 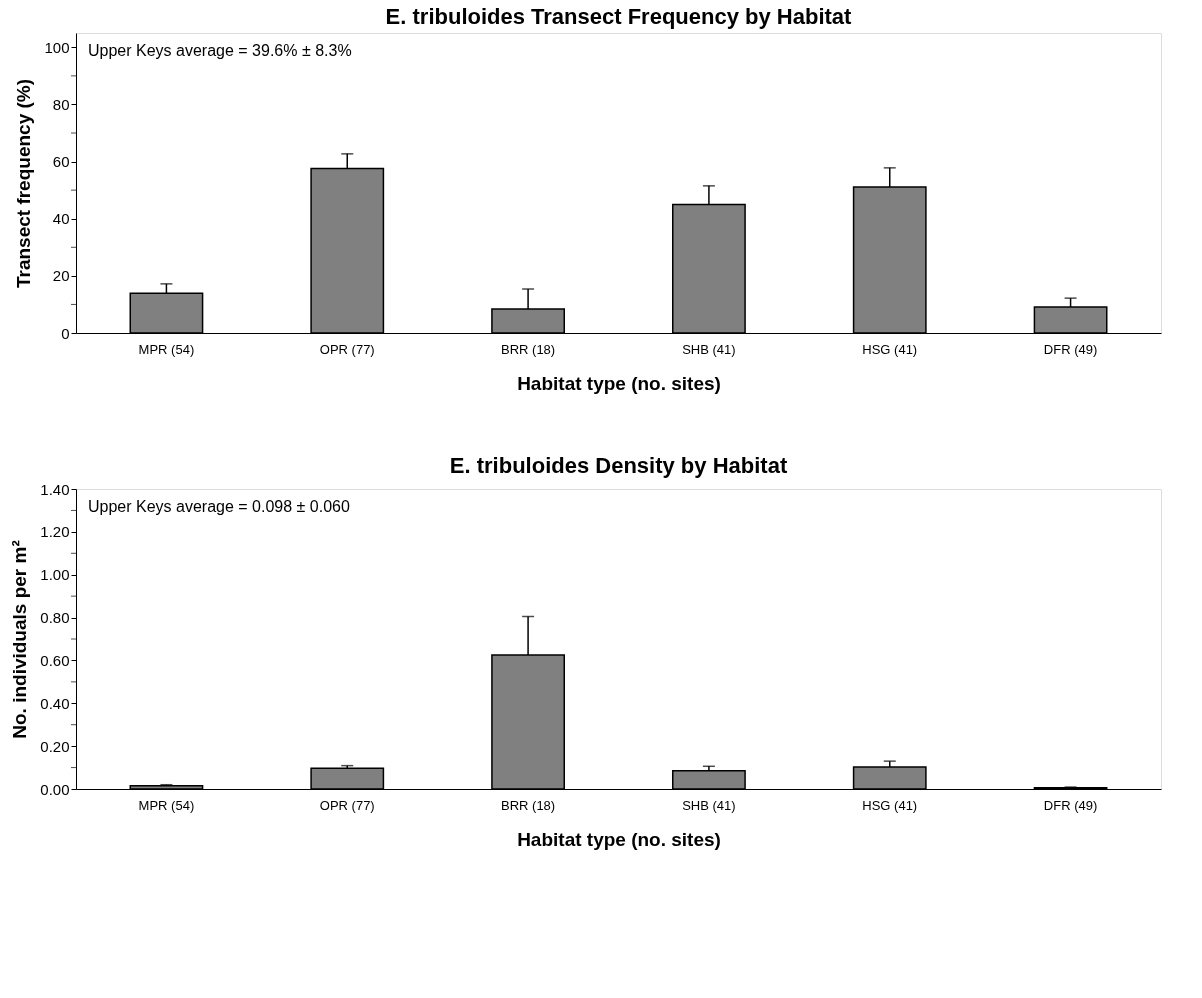 I want to click on annotation: Upper Keys average = 0.098 ± 0.060, so click(x=219, y=506).